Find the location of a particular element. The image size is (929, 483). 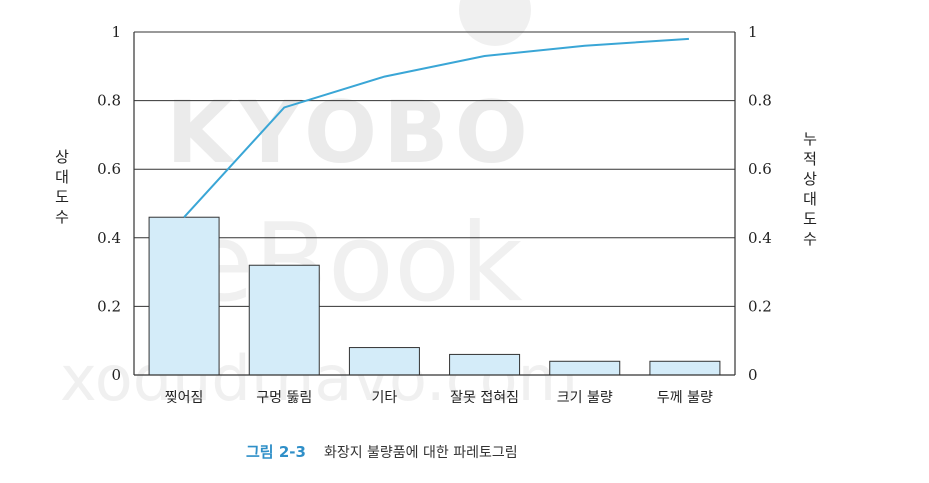

left-tick-label: 0.8 is located at coordinates (109, 101).